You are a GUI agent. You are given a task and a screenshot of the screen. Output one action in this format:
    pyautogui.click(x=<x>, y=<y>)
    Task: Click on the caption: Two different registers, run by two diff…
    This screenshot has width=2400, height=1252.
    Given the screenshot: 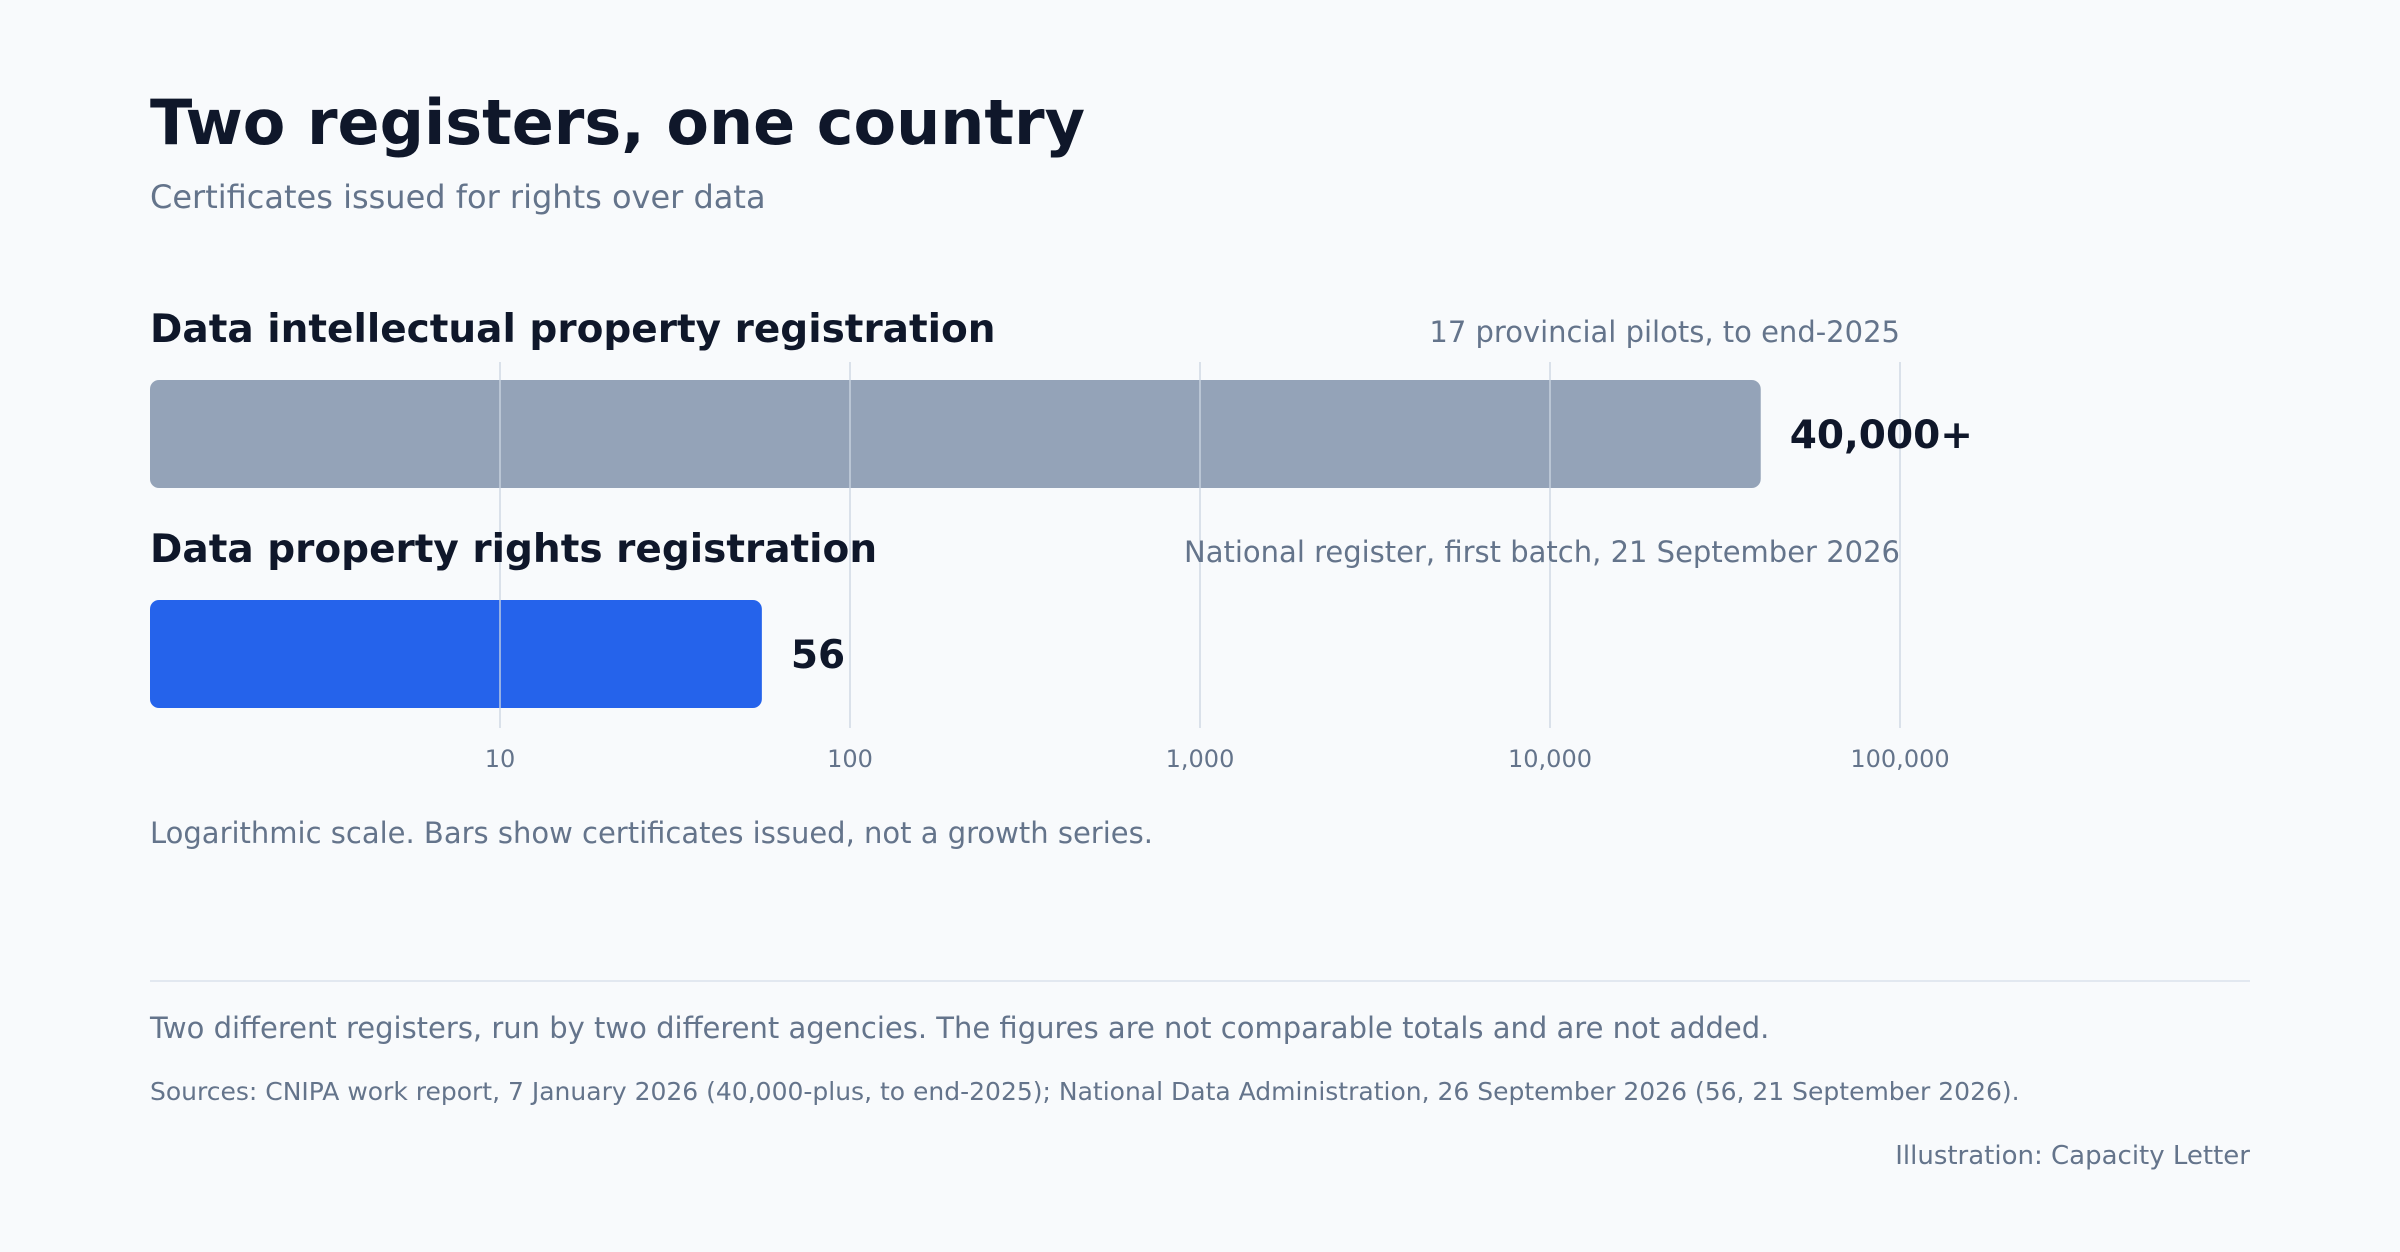 What is the action you would take?
    pyautogui.click(x=960, y=1028)
    